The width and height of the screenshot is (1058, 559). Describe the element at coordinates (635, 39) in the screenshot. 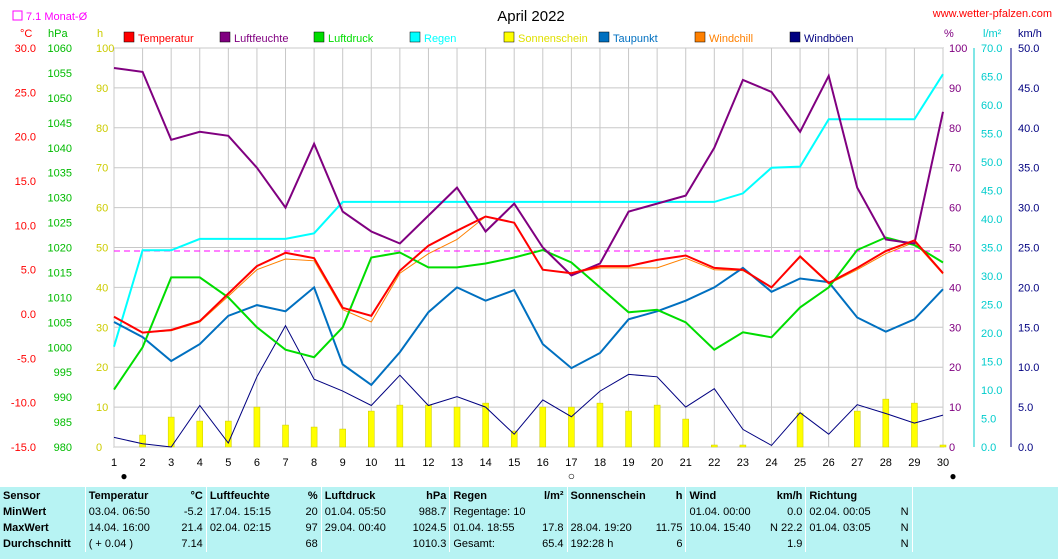

I see `legend-label: Taupunkt` at that location.